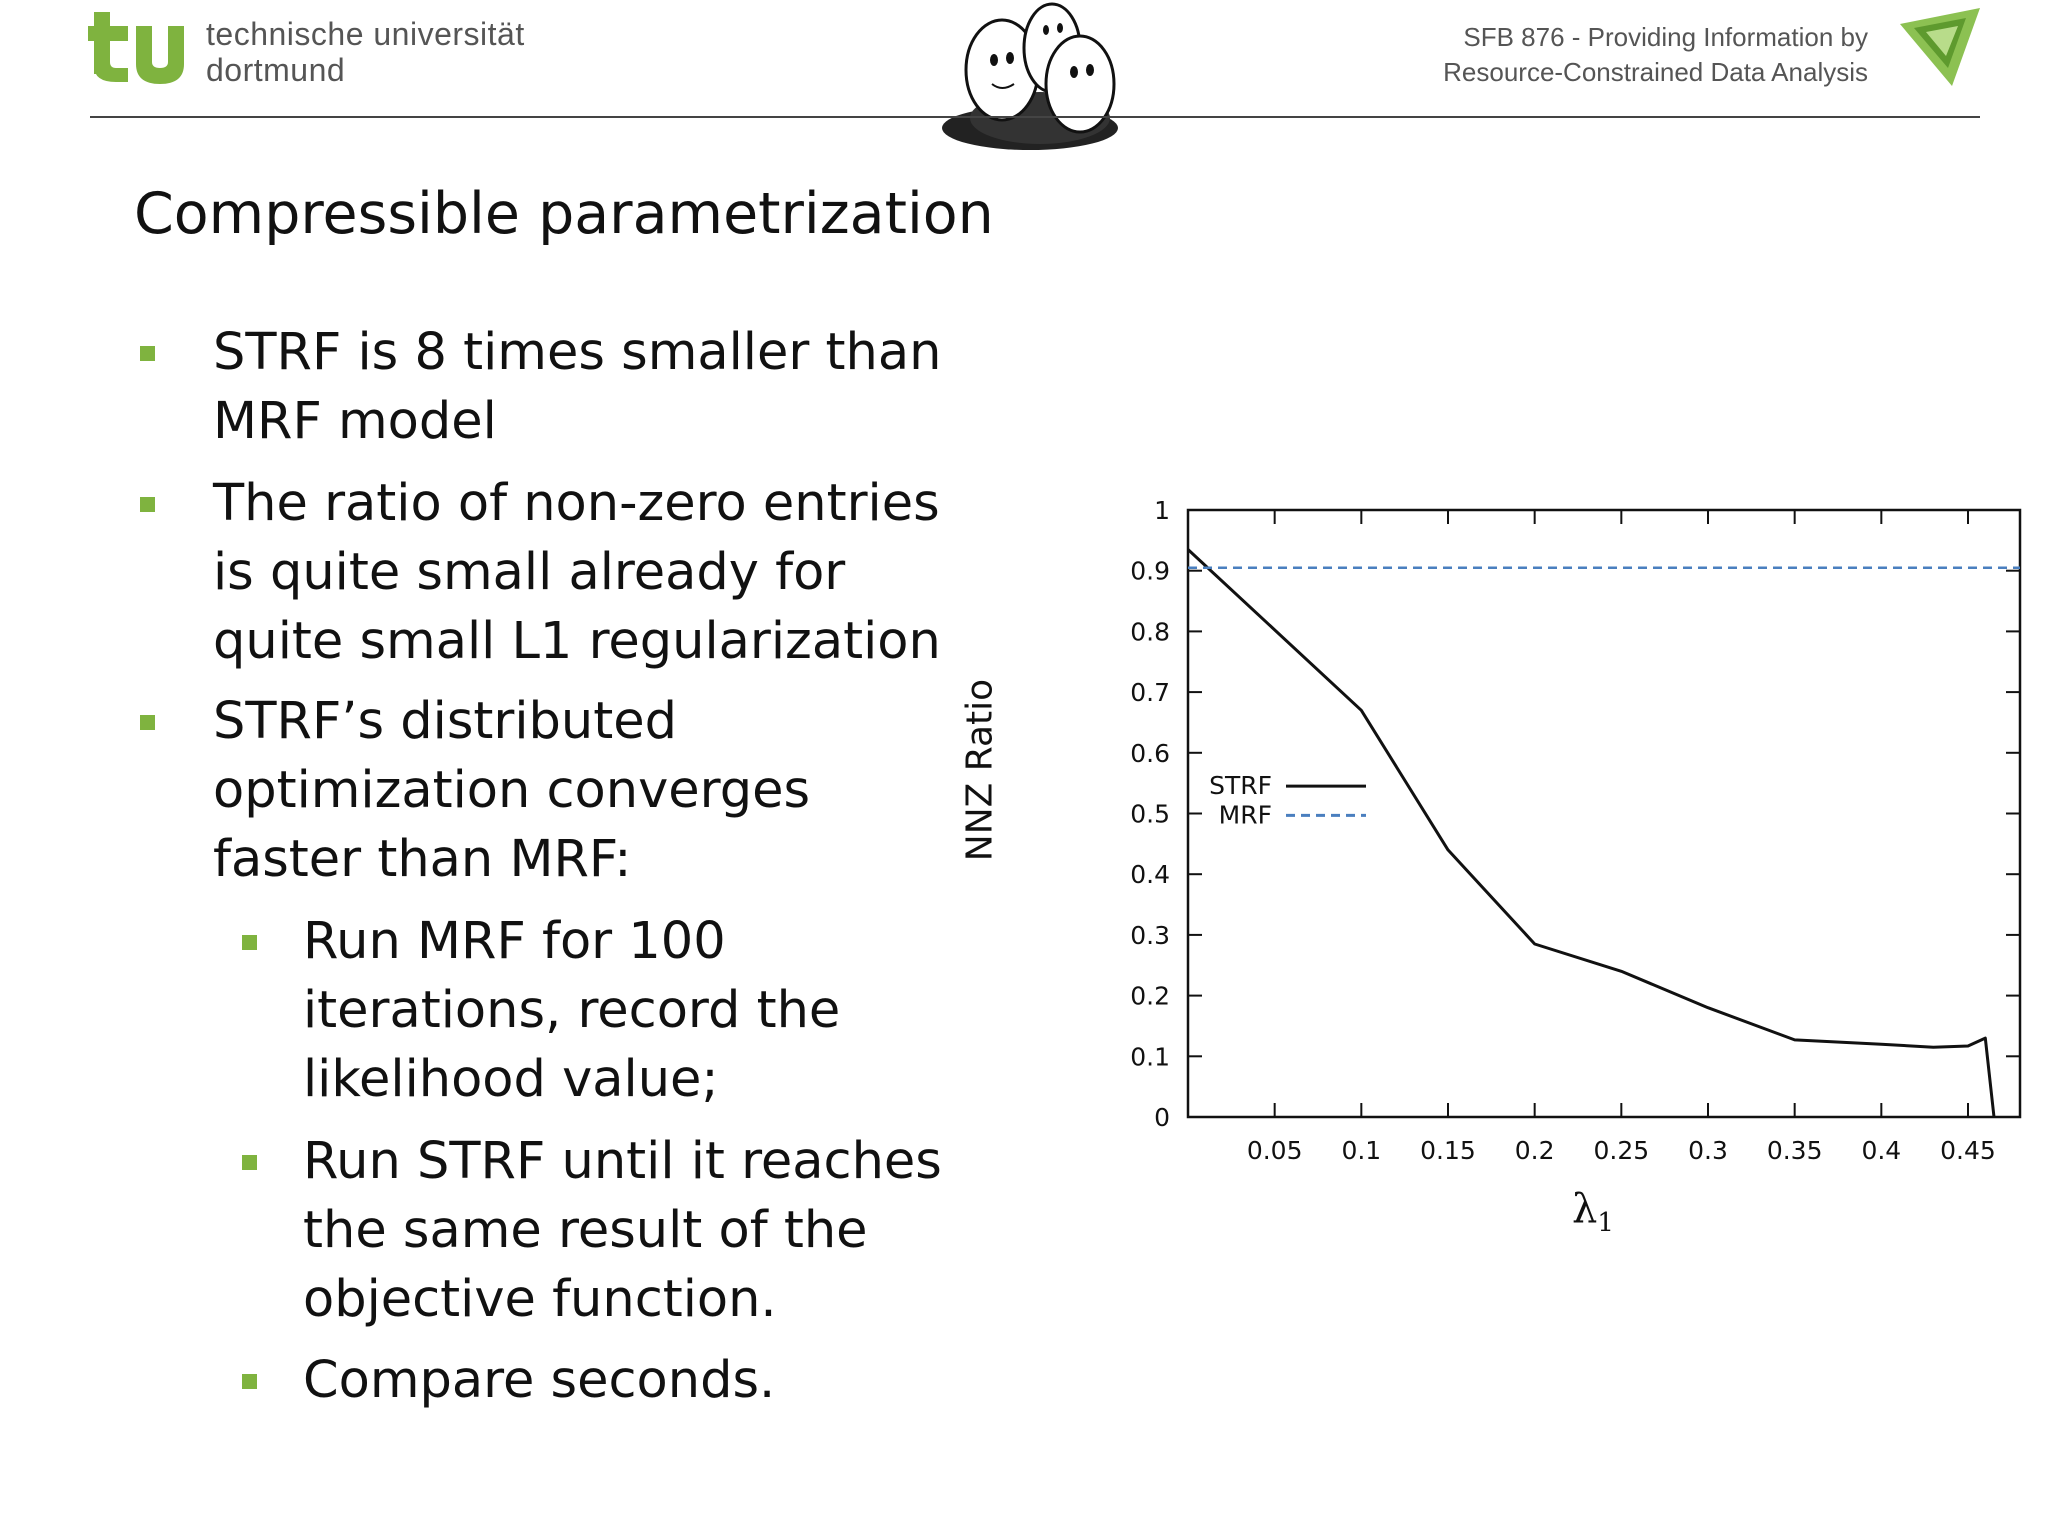 The image size is (2048, 1536). What do you see at coordinates (1245, 814) in the screenshot?
I see `legend-label-mrf: MRF` at bounding box center [1245, 814].